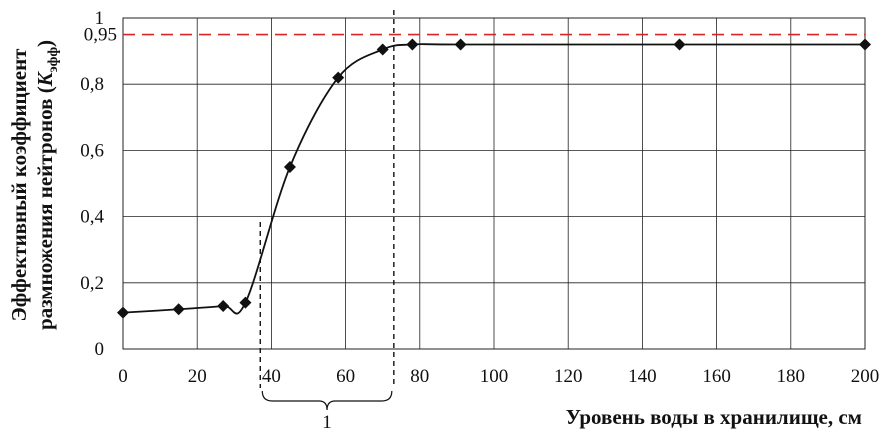  What do you see at coordinates (271, 376) in the screenshot?
I see `x-tick-label: 40` at bounding box center [271, 376].